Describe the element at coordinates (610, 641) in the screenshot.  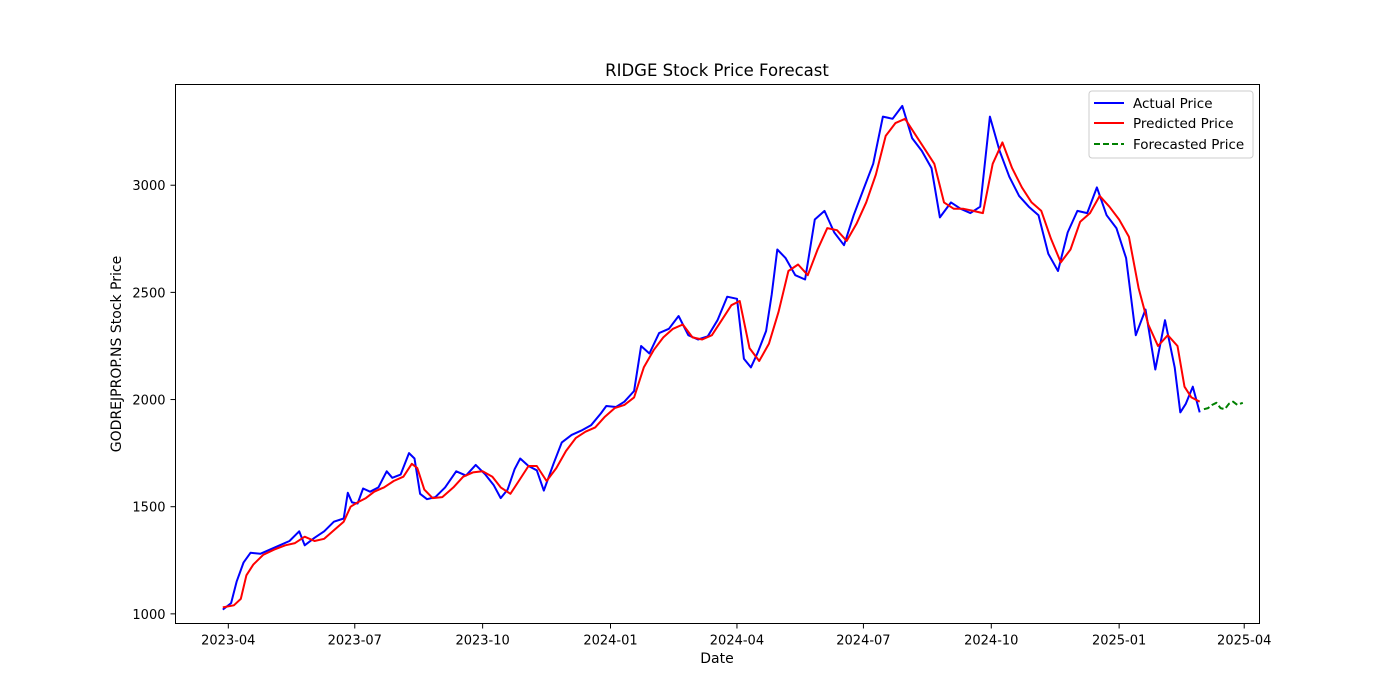
I see `x-tick-label: 2024-01` at that location.